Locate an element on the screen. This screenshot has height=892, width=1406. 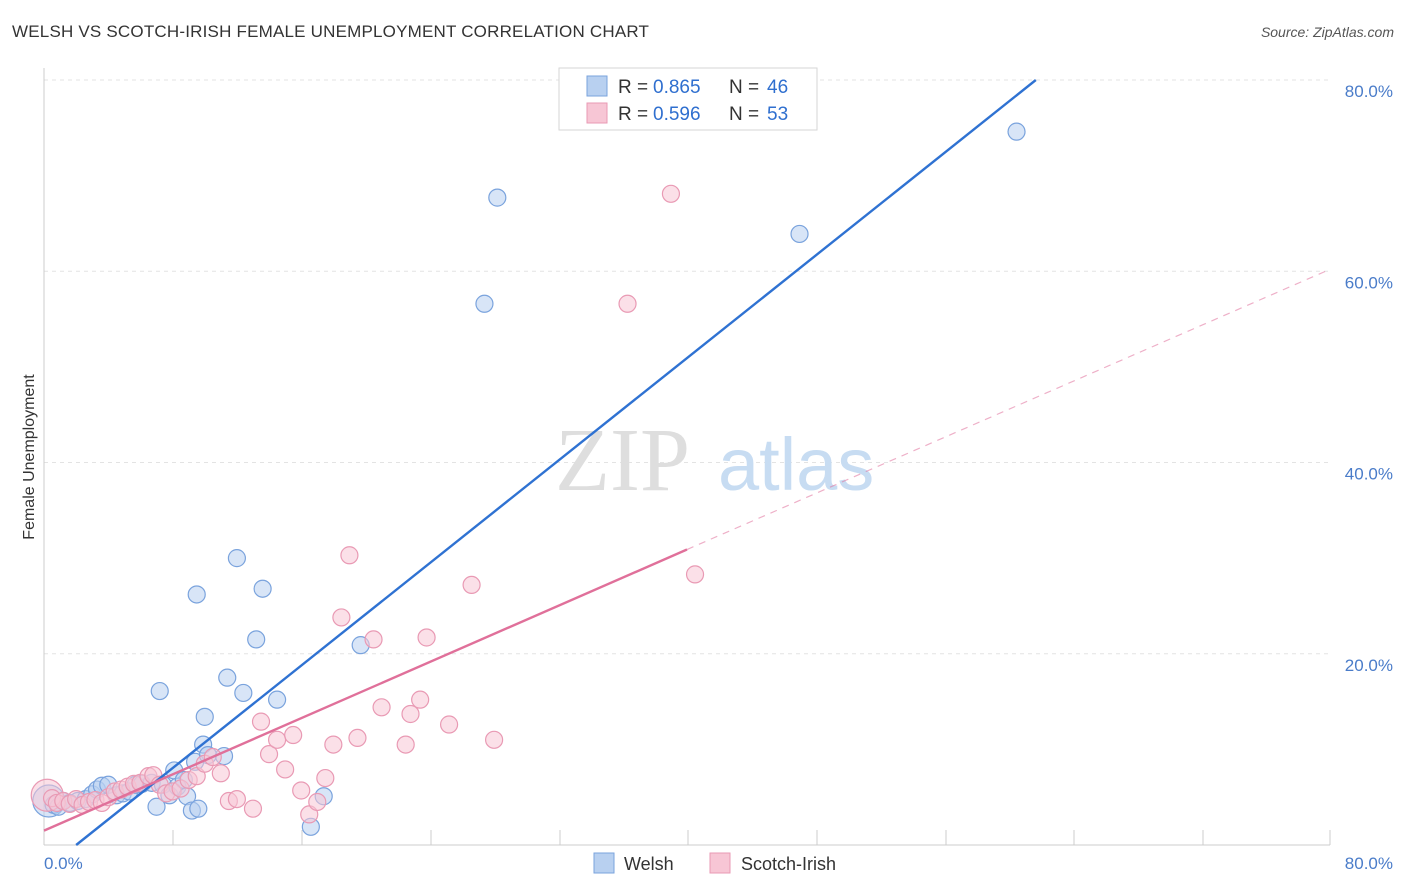
legend-scotch-n-label: N = is located at coordinates (744, 114).